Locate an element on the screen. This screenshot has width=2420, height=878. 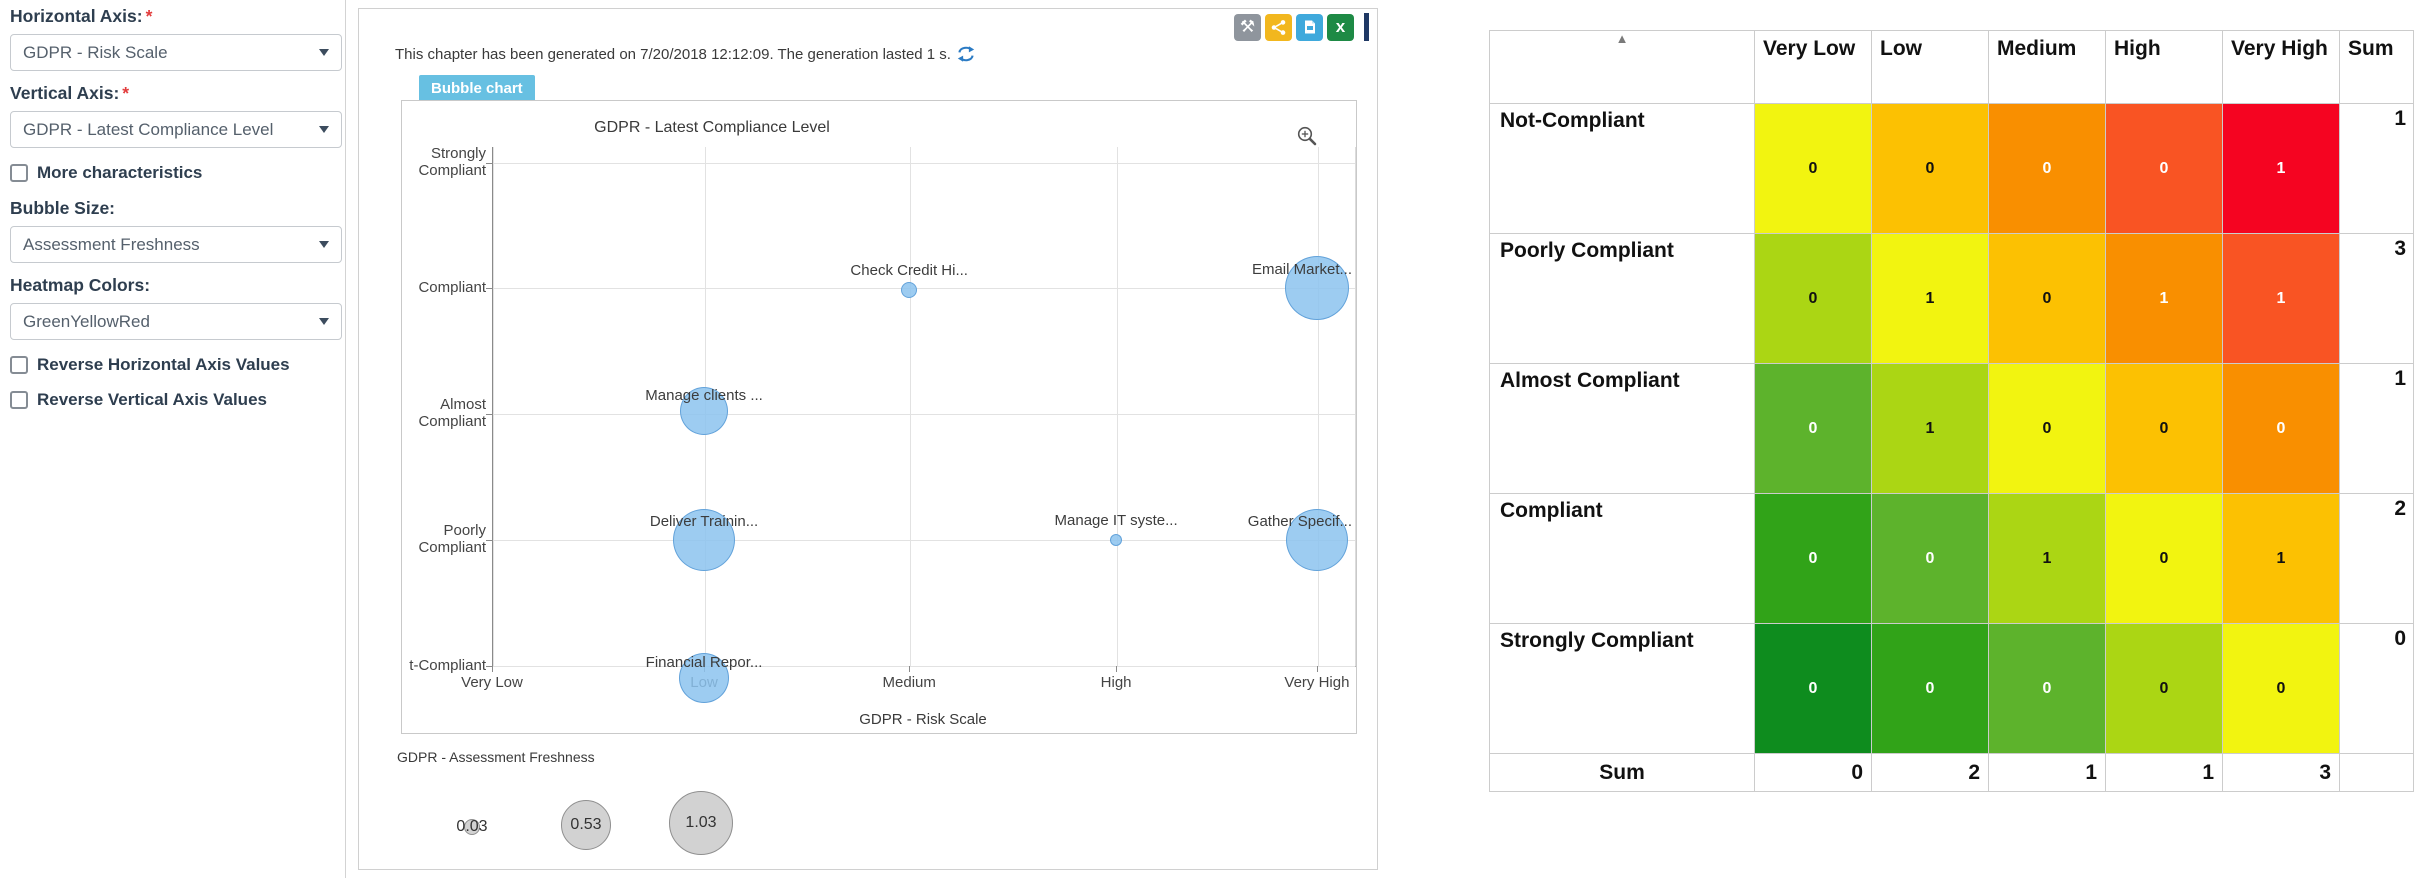
heatmap-row: Almost Compliant 0 1 0 0 0 1 is located at coordinates (1951, 428).